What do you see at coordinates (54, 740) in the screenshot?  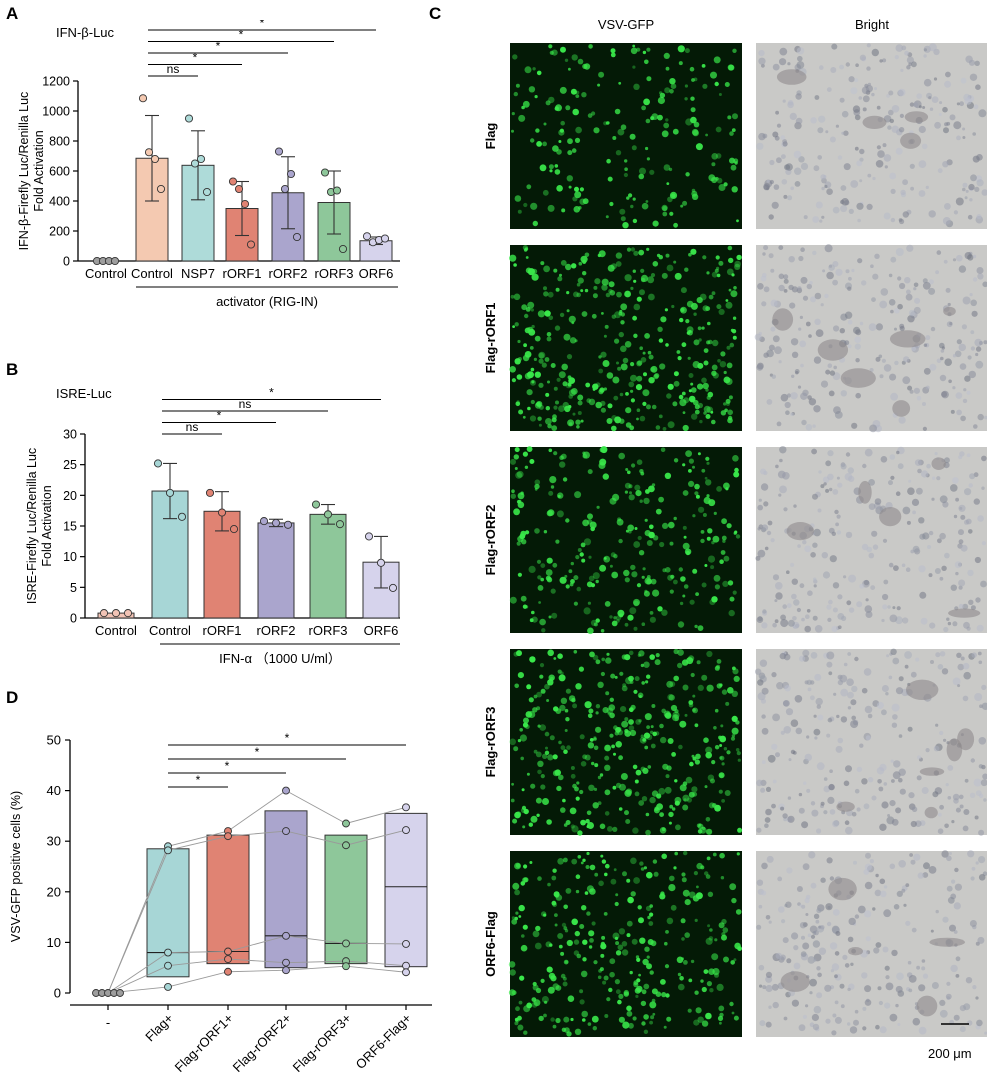 I see `y-tick-label: 50` at bounding box center [54, 740].